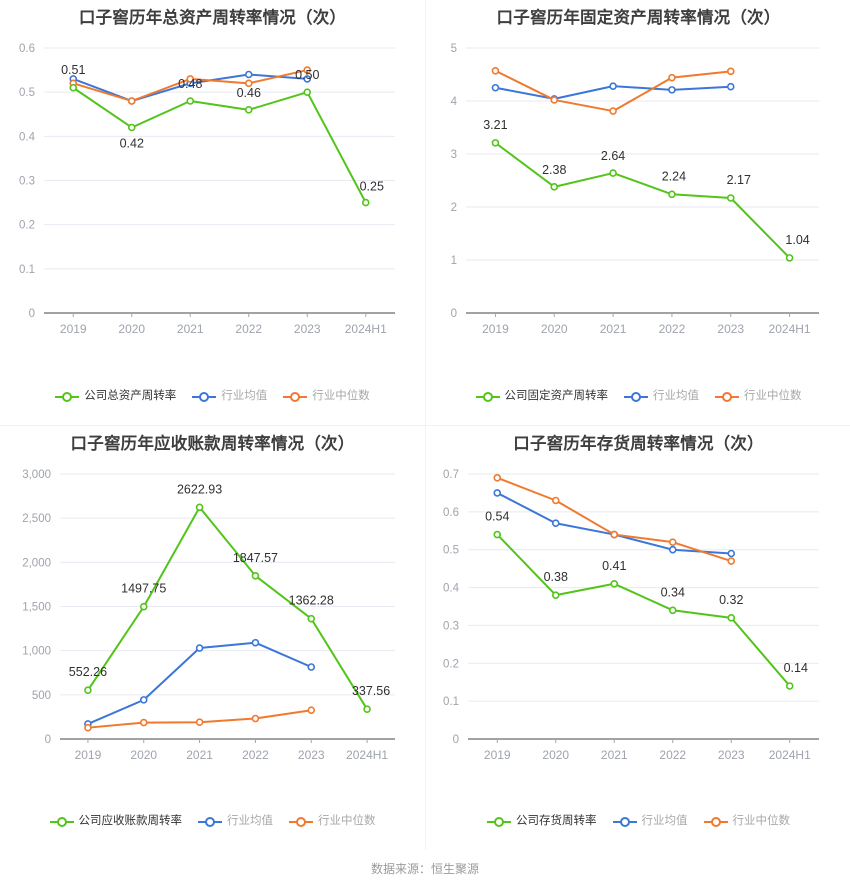 This screenshot has height=891, width=850. I want to click on svg-text: 0.41, so click(614, 566).